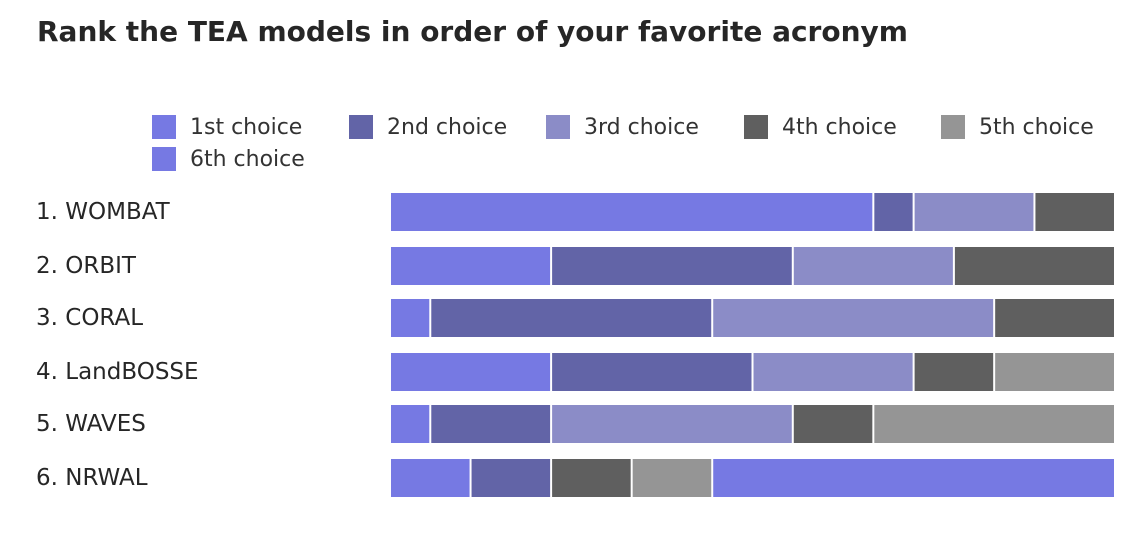 This screenshot has width=1138, height=536. Describe the element at coordinates (164, 159) in the screenshot. I see `legend-swatch-6th-choice` at that location.